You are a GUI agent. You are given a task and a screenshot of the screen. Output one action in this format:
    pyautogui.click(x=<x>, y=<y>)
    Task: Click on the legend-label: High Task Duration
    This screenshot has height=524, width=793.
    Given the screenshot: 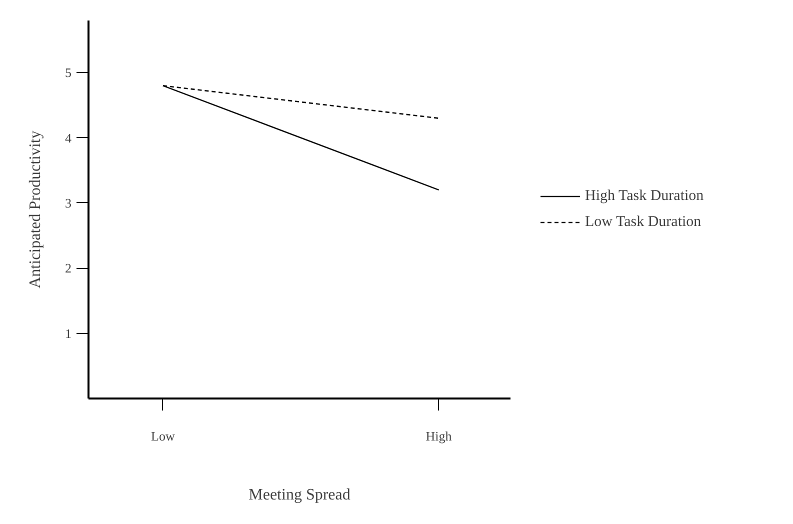 What is the action you would take?
    pyautogui.click(x=644, y=196)
    